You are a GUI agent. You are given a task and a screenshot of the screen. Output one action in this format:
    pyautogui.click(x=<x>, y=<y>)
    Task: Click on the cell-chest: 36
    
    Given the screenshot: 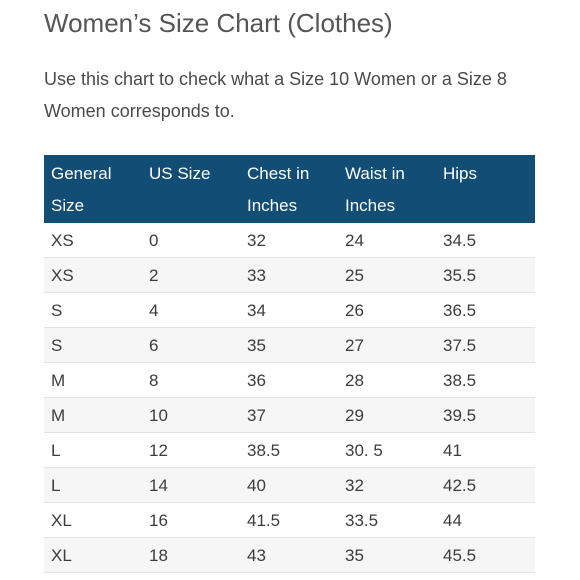 What is the action you would take?
    pyautogui.click(x=289, y=380)
    